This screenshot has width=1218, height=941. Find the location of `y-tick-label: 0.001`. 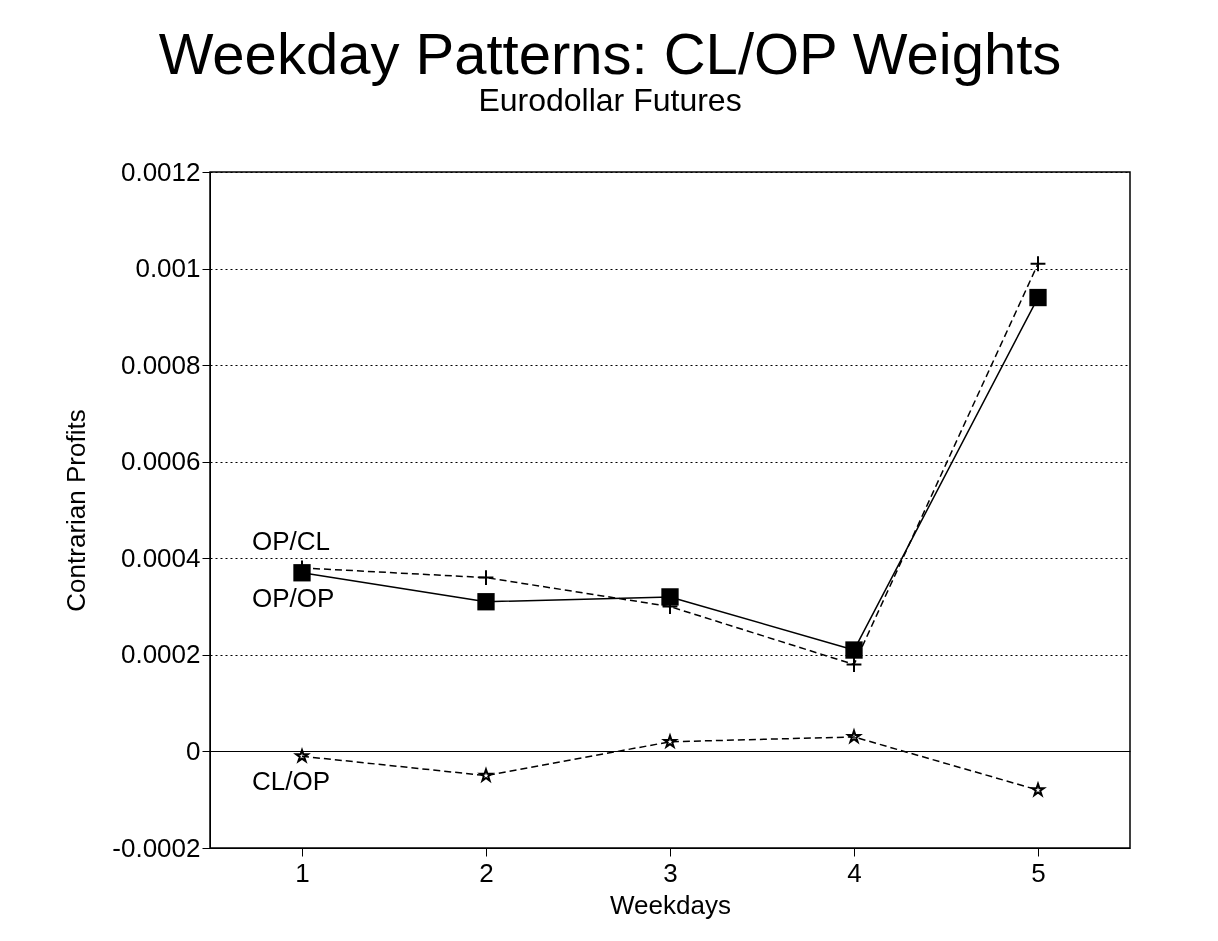

y-tick-label: 0.001 is located at coordinates (168, 268).